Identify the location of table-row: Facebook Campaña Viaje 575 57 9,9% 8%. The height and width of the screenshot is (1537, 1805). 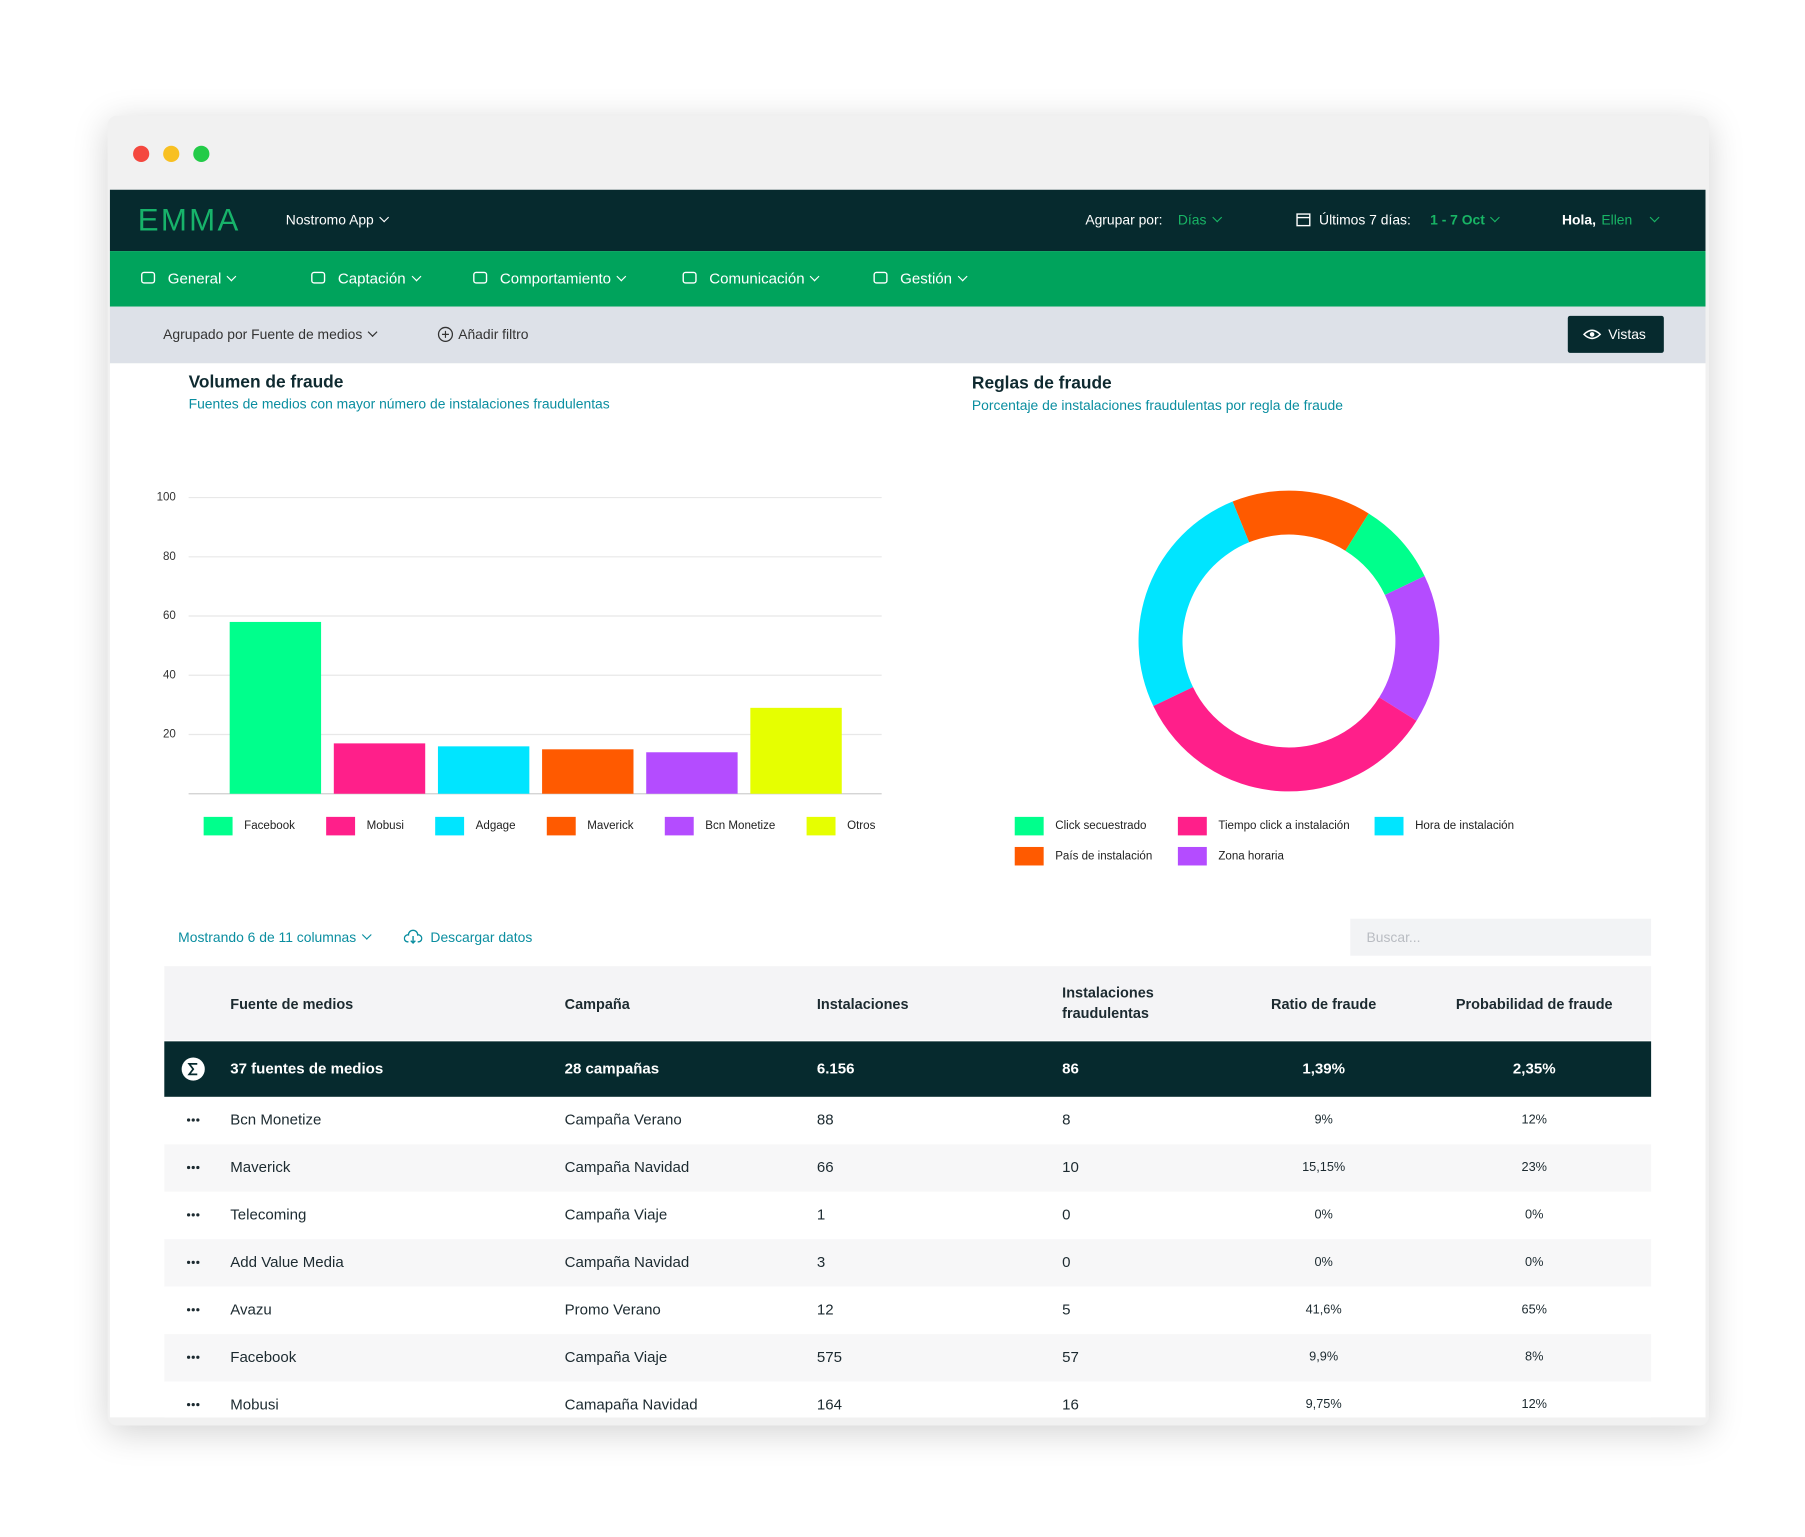
(908, 1358).